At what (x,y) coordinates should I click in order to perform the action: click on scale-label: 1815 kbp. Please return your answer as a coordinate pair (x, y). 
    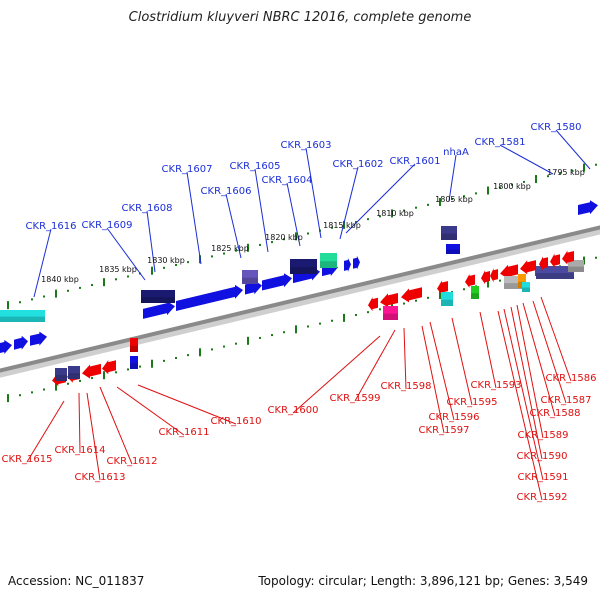
    Looking at the image, I should click on (342, 225).